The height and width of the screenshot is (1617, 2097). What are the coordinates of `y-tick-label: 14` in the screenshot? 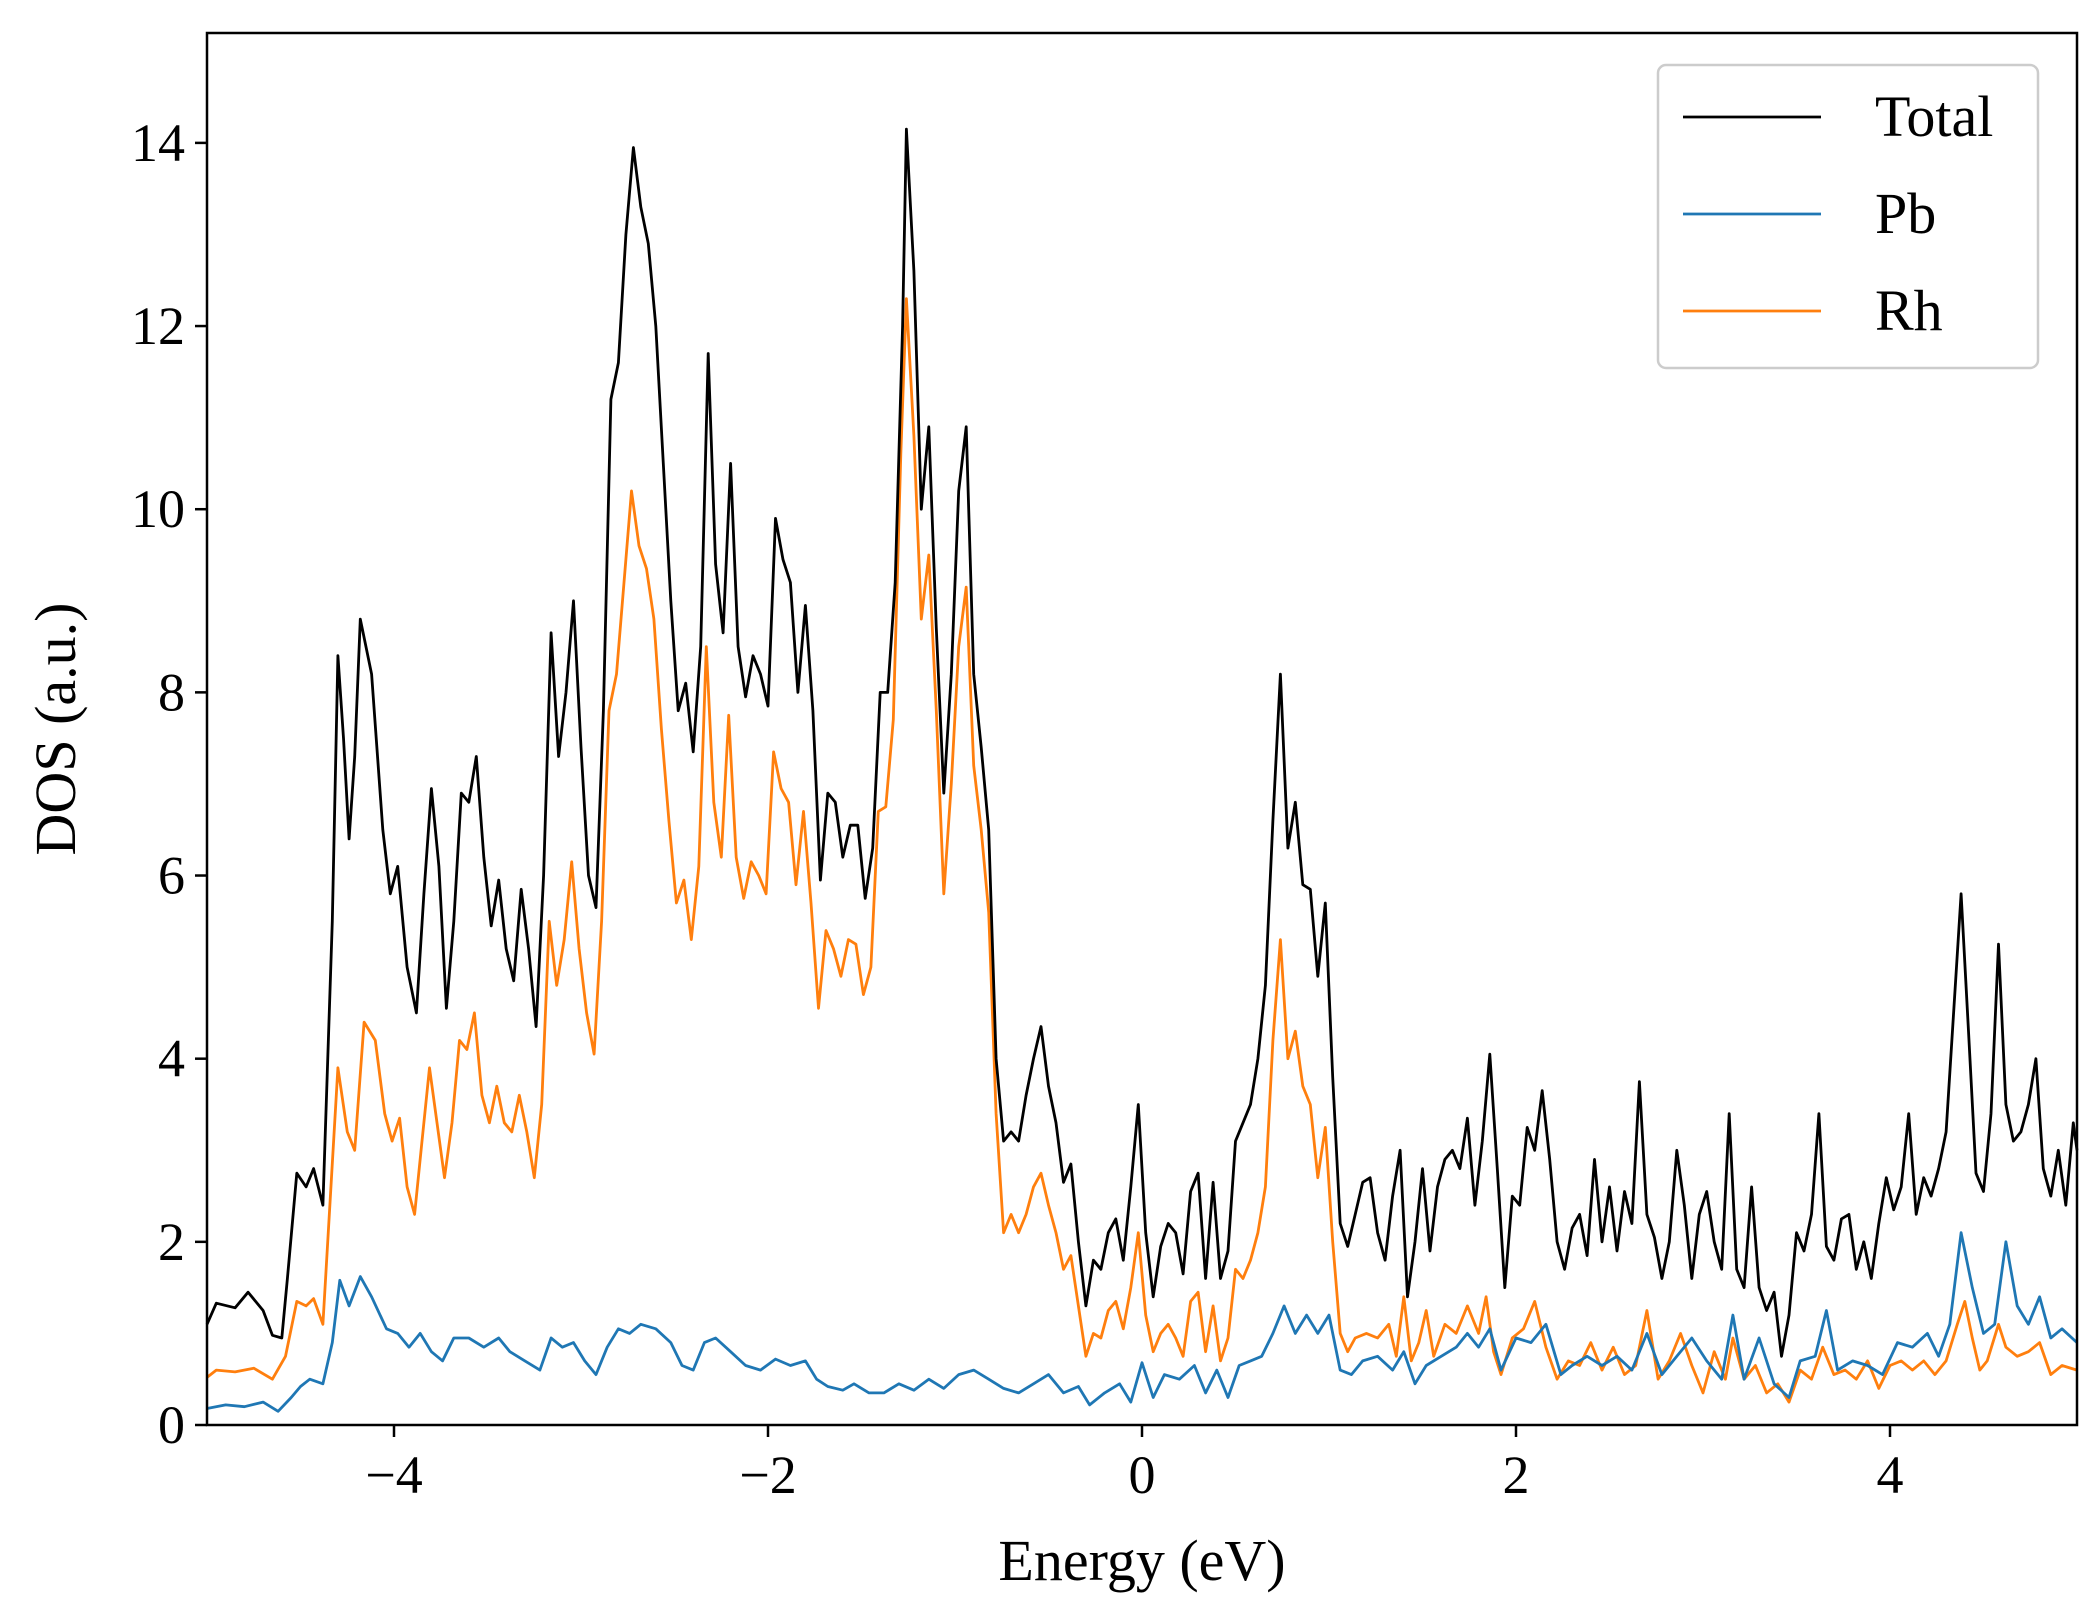 It's located at (158, 143).